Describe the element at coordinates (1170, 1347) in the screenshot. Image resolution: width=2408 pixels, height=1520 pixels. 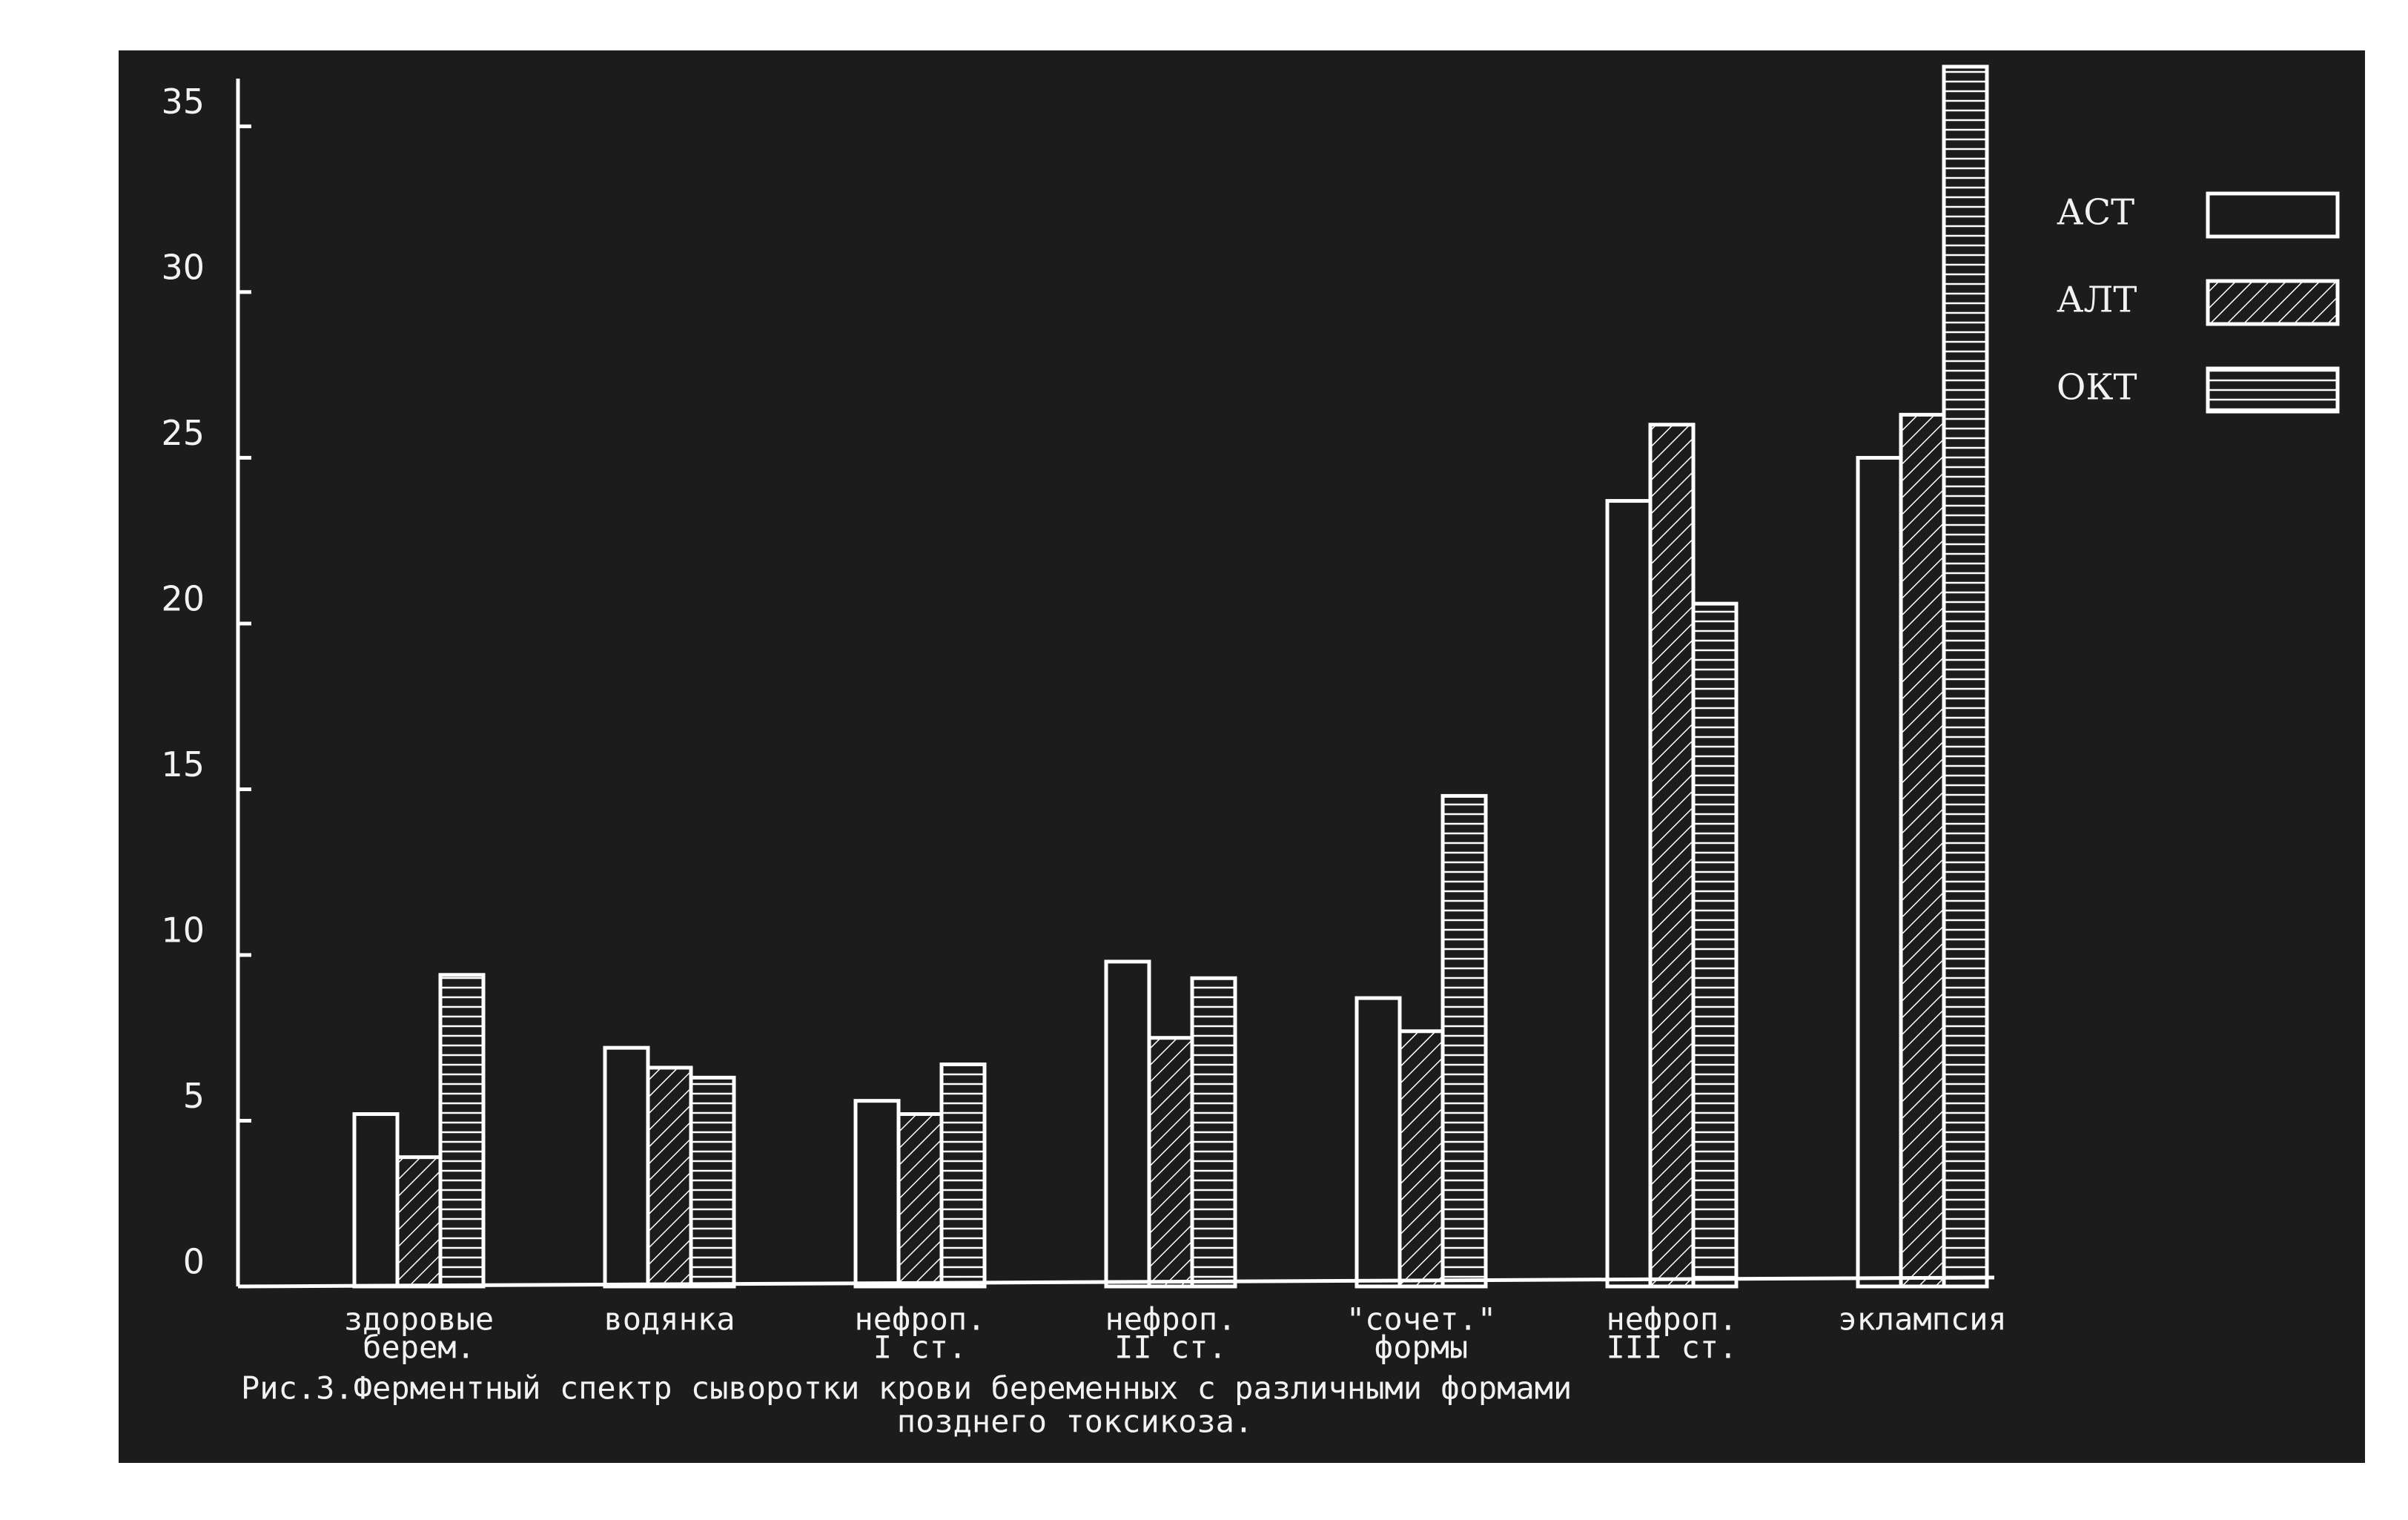
I see `x-tick-label: II ст.` at that location.